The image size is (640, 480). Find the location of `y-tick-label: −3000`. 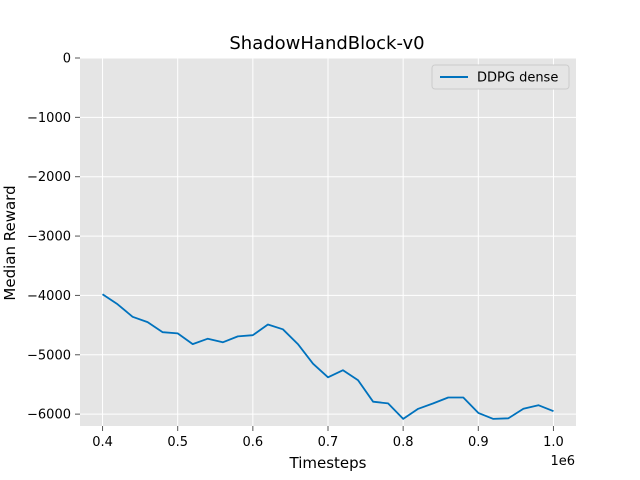

y-tick-label: −3000 is located at coordinates (49, 237).